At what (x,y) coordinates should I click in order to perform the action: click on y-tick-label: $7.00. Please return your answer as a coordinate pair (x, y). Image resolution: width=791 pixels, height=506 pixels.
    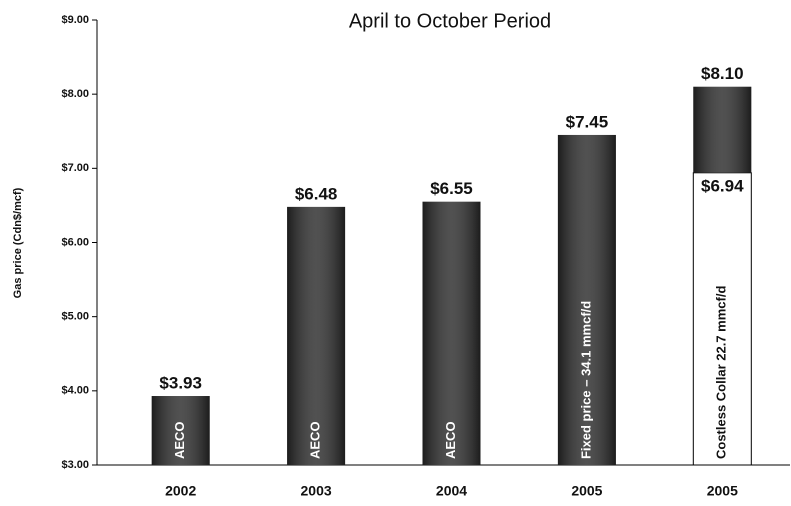
    Looking at the image, I should click on (75, 168).